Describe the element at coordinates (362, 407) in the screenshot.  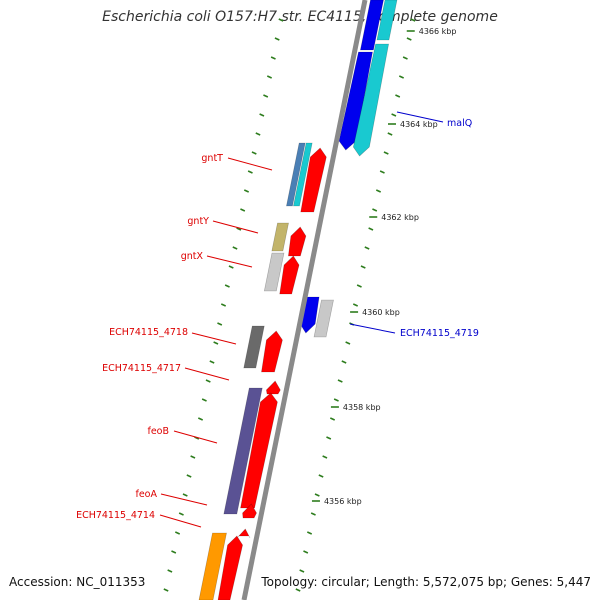
I see `kbp-label: 4358 kbp` at that location.